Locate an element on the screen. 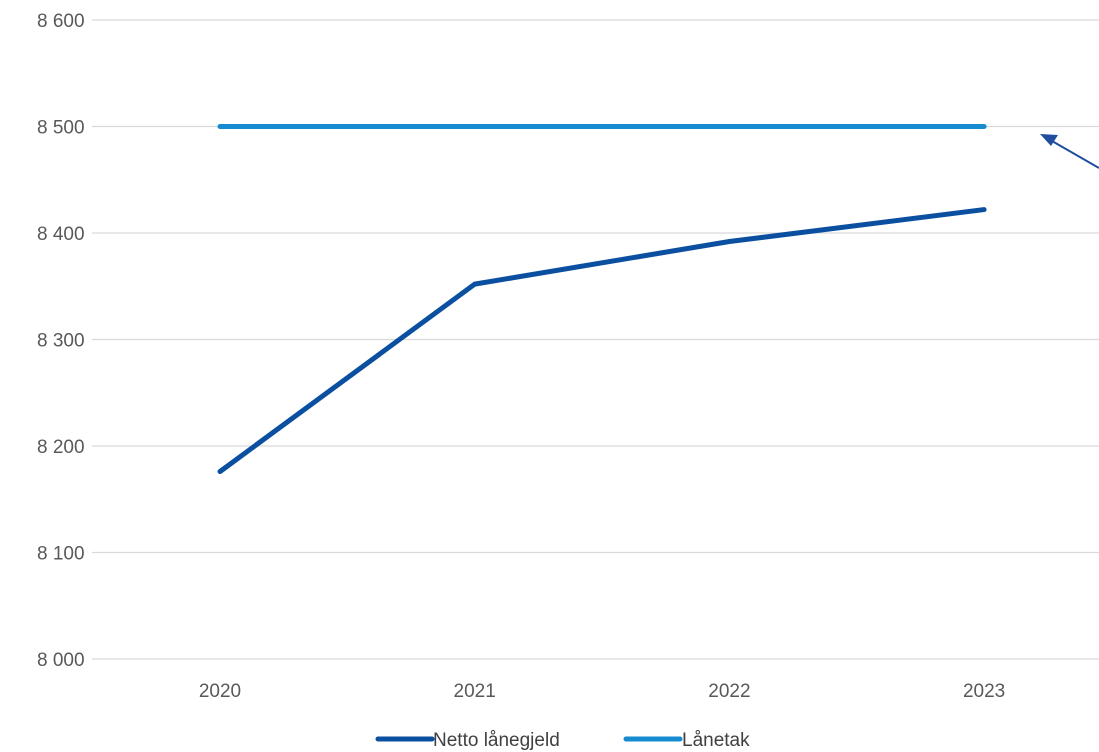 This screenshot has height=752, width=1099. x-tick-label: 2021 is located at coordinates (475, 691).